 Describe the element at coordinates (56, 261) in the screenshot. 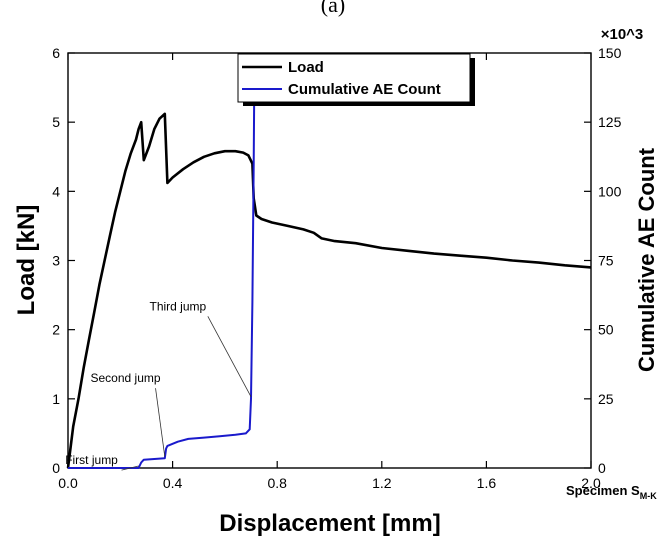

I see `y-left-tick-label: 3` at that location.